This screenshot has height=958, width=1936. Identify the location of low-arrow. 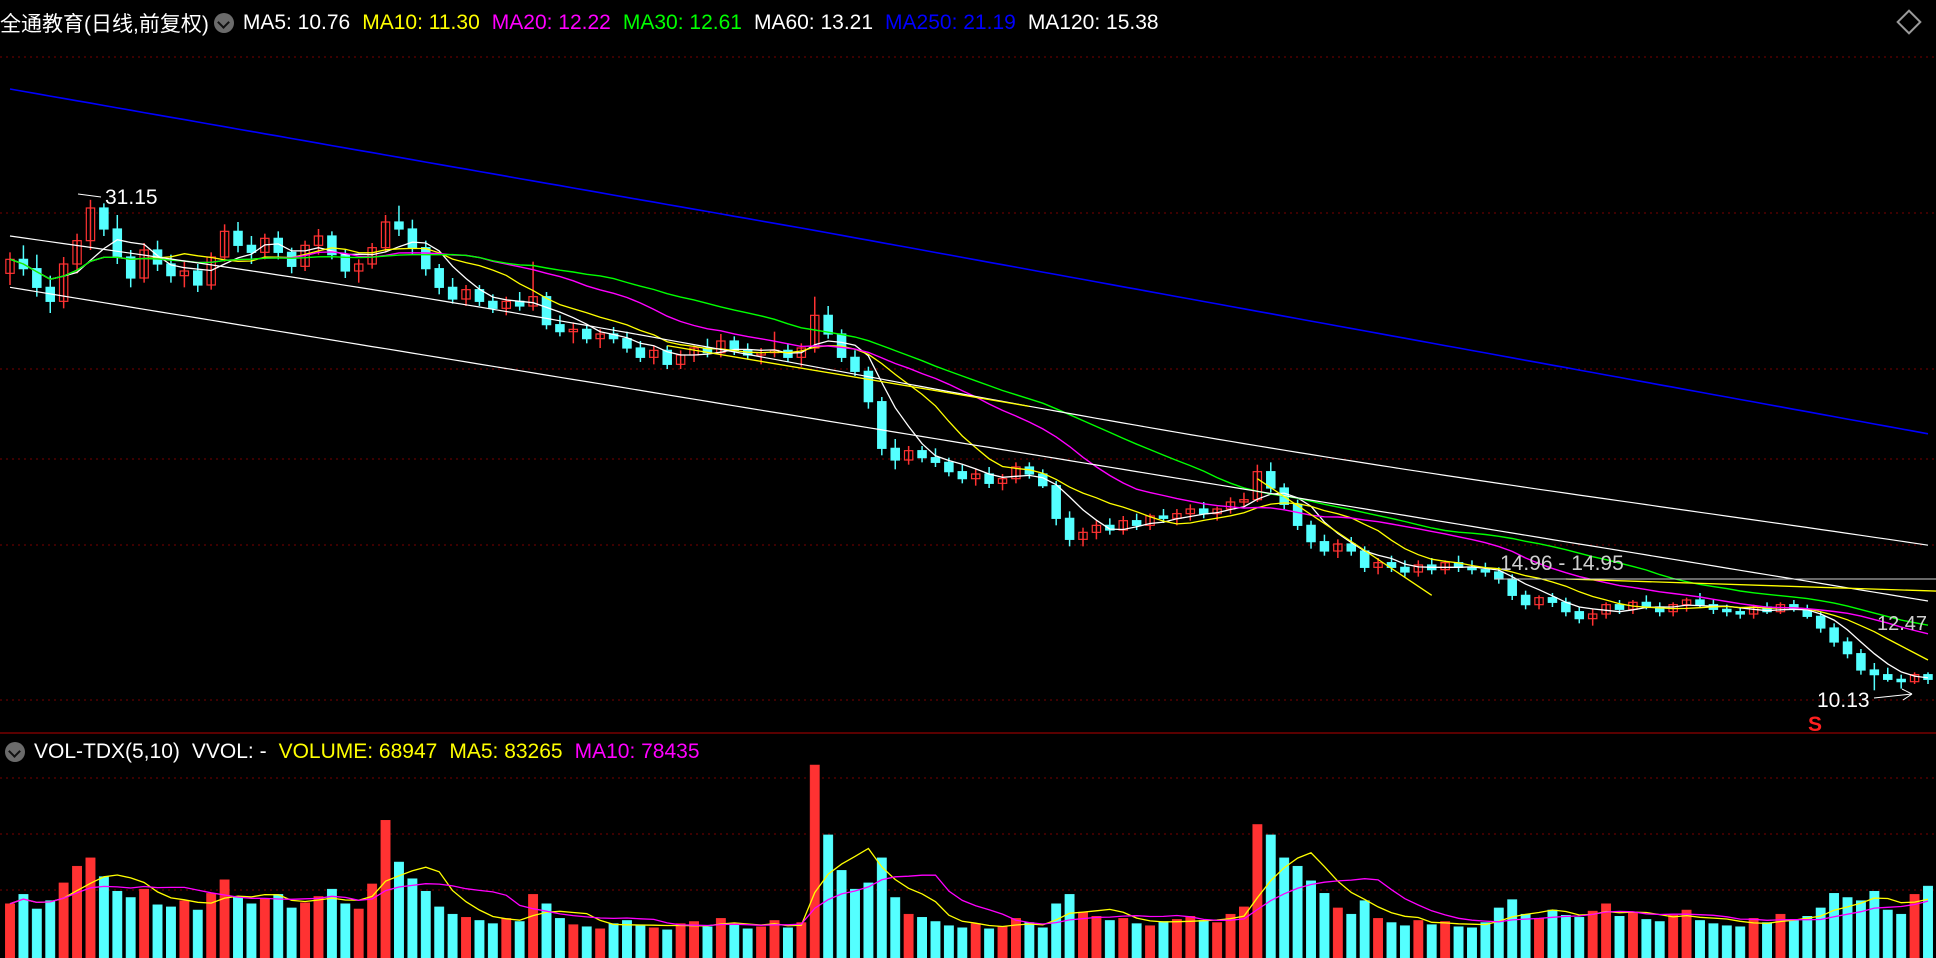
(1893, 696).